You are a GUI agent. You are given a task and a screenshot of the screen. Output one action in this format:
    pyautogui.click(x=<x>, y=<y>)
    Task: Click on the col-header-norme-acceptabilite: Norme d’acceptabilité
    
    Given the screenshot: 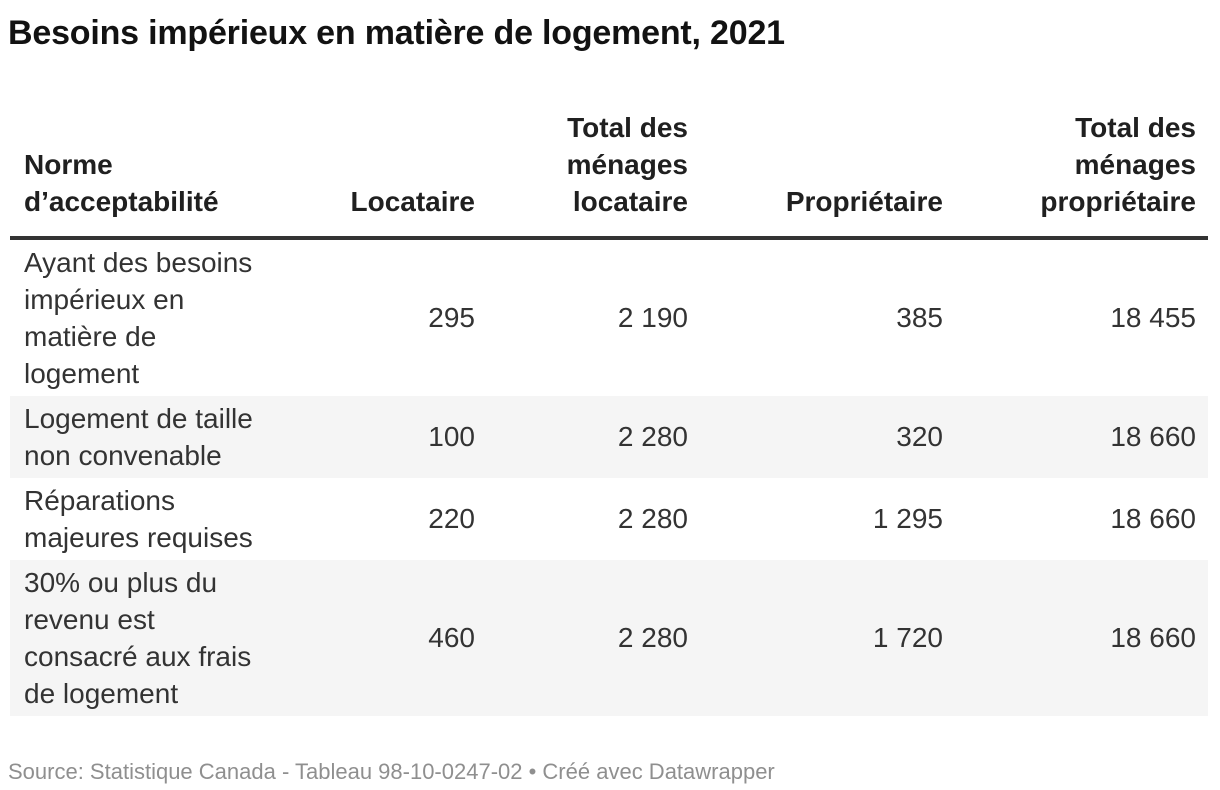 What is the action you would take?
    pyautogui.click(x=121, y=182)
    